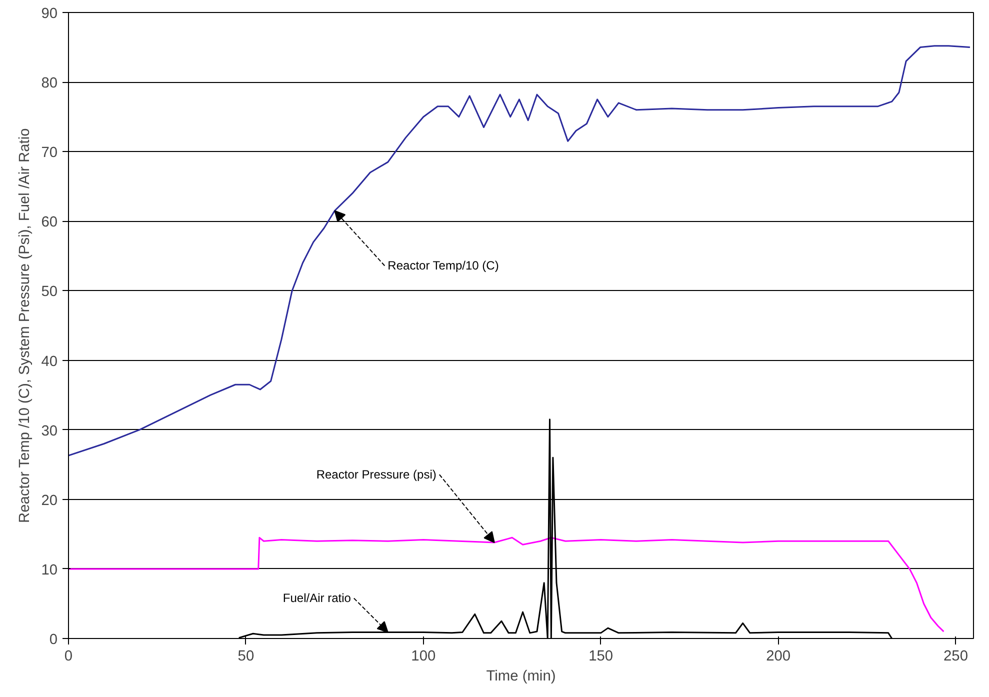 The width and height of the screenshot is (989, 697). Describe the element at coordinates (25, 326) in the screenshot. I see `y-axis-title: Reactor Temp /10 (C), System Pressure (Psi), Fuel /Air Ratio` at that location.